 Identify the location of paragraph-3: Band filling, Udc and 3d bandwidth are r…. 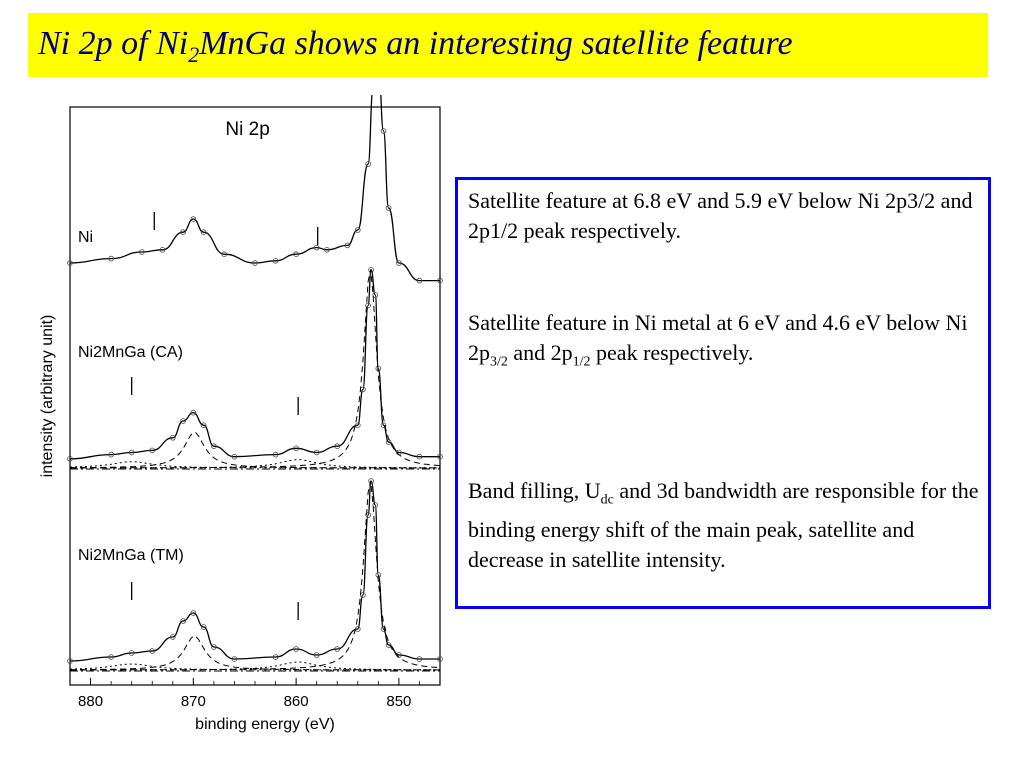
(725, 525).